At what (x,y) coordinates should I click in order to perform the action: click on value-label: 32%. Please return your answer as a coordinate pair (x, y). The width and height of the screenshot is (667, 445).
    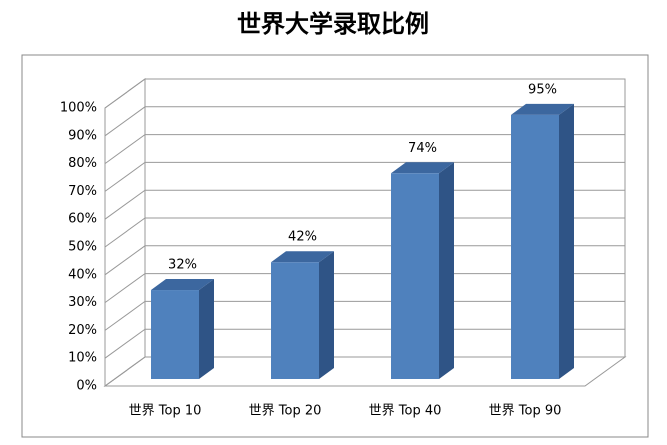
    Looking at the image, I should click on (182, 265).